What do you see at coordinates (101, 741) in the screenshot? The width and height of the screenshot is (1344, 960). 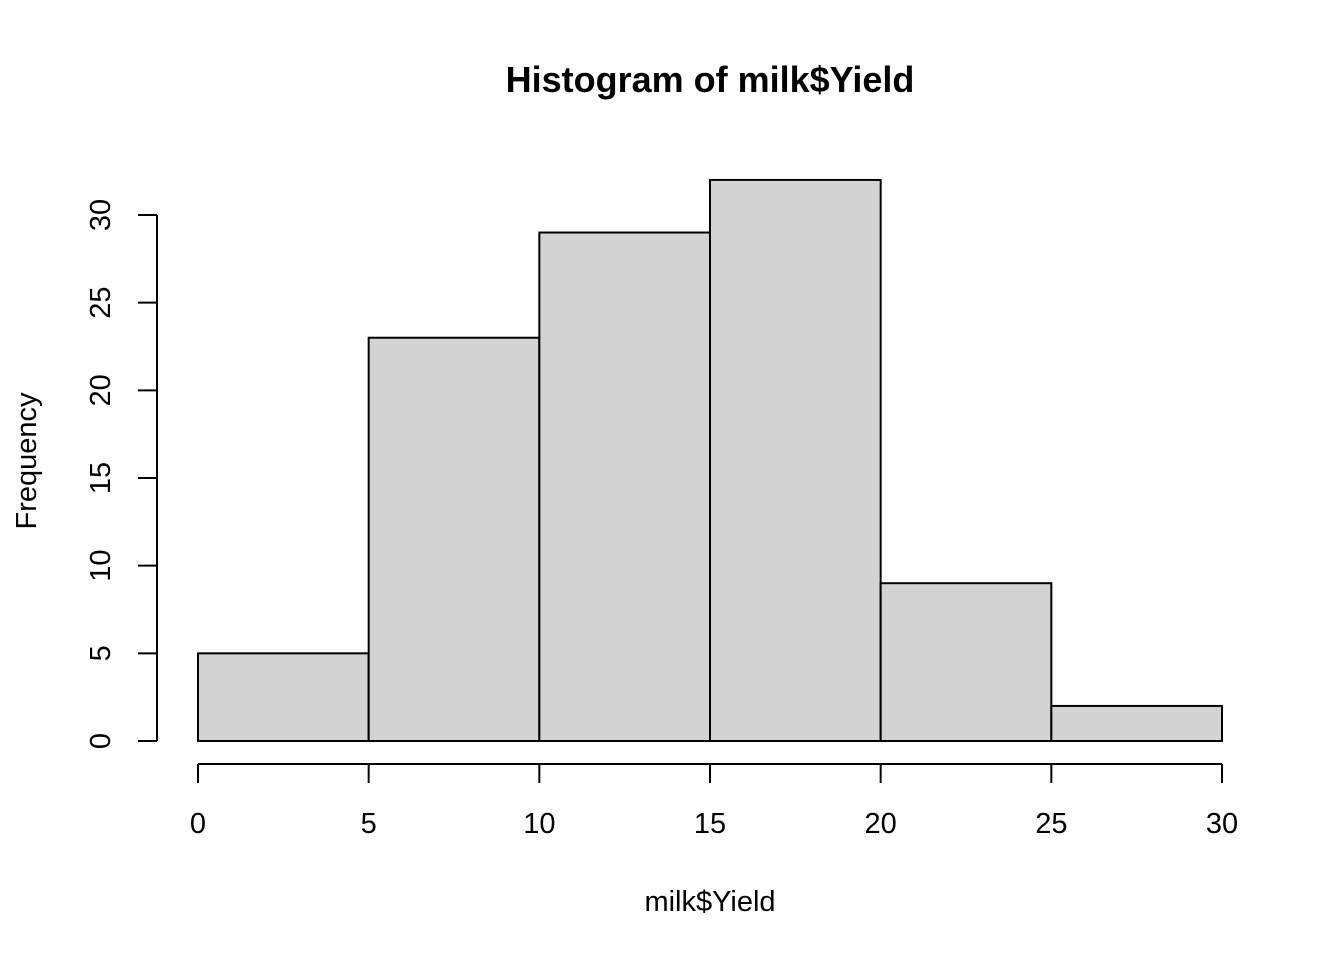 I see `y-tick-label-0: 0` at bounding box center [101, 741].